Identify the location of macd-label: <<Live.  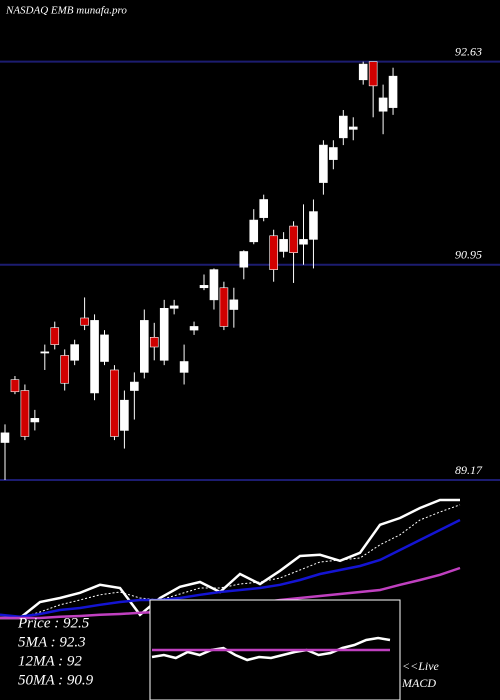
(421, 666).